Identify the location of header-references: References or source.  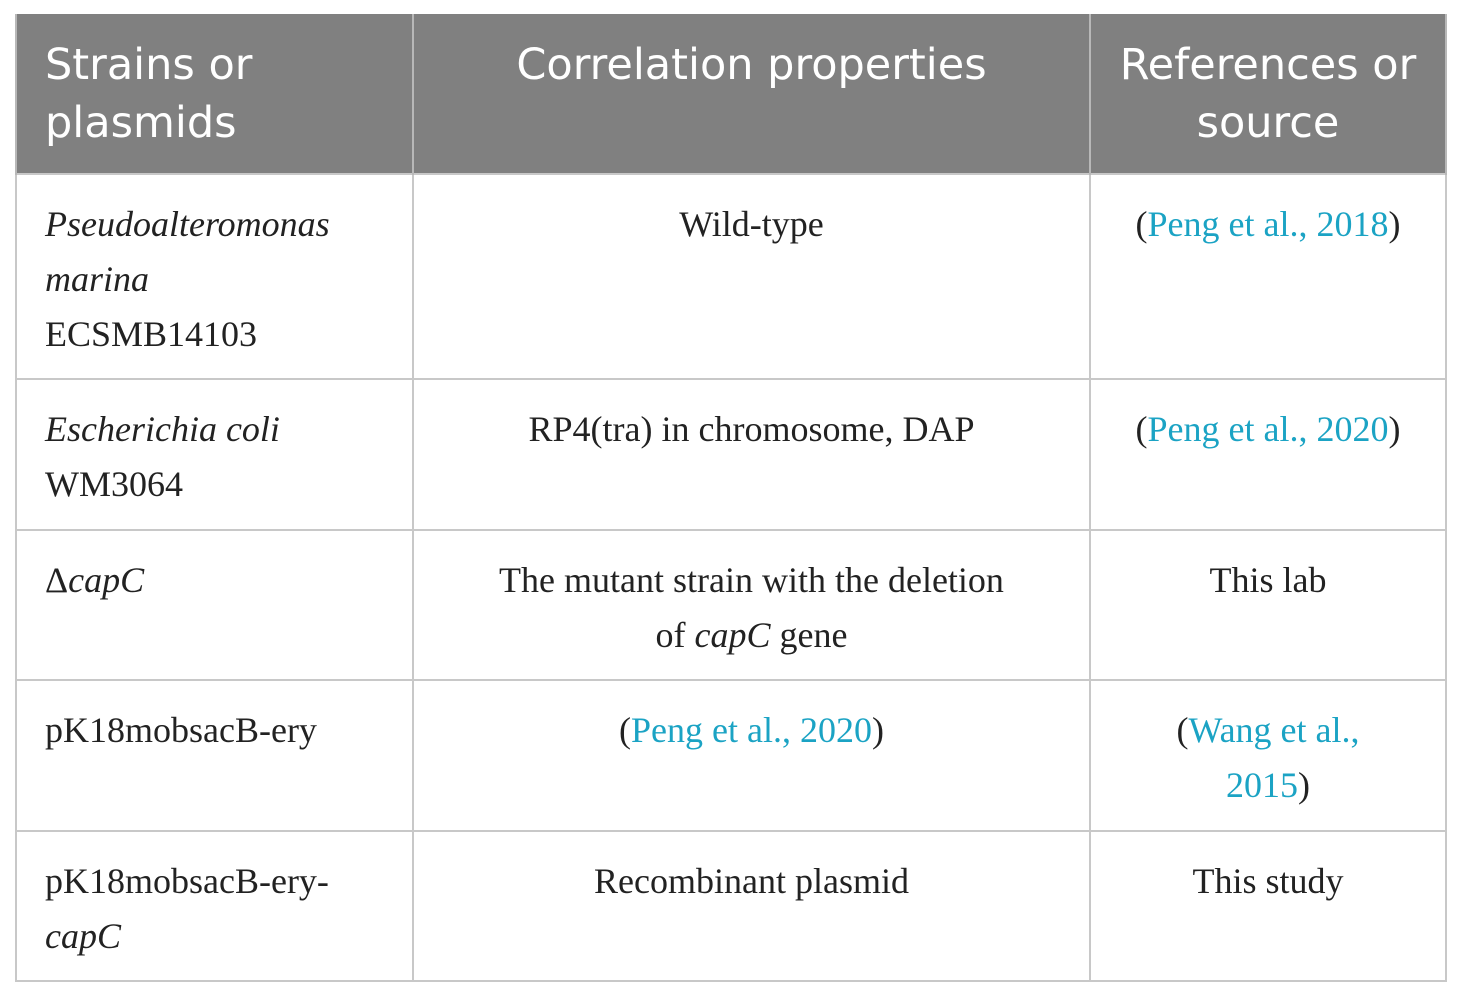
(1268, 94).